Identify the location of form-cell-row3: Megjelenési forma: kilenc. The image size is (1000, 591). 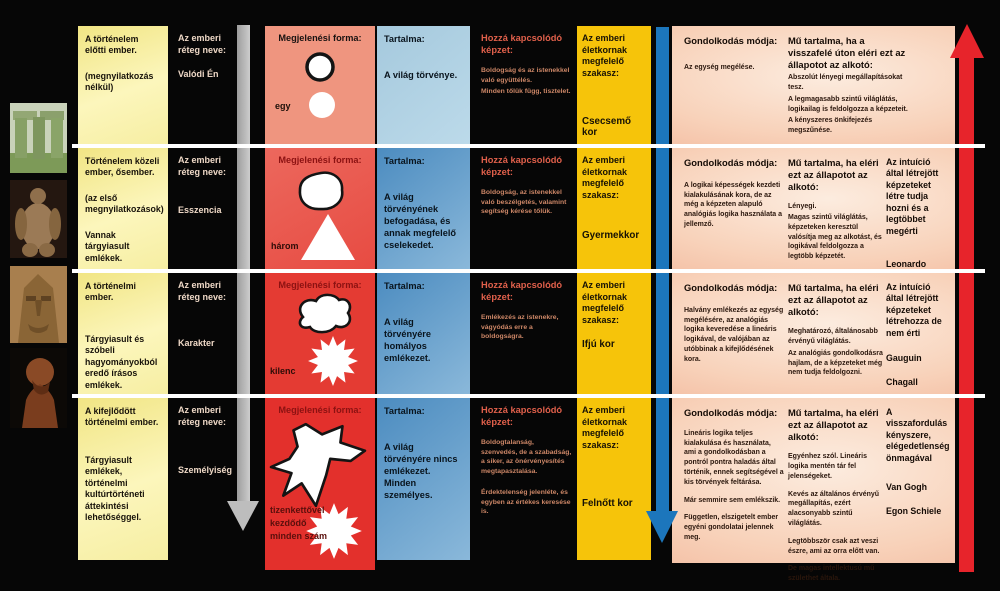
(320, 333).